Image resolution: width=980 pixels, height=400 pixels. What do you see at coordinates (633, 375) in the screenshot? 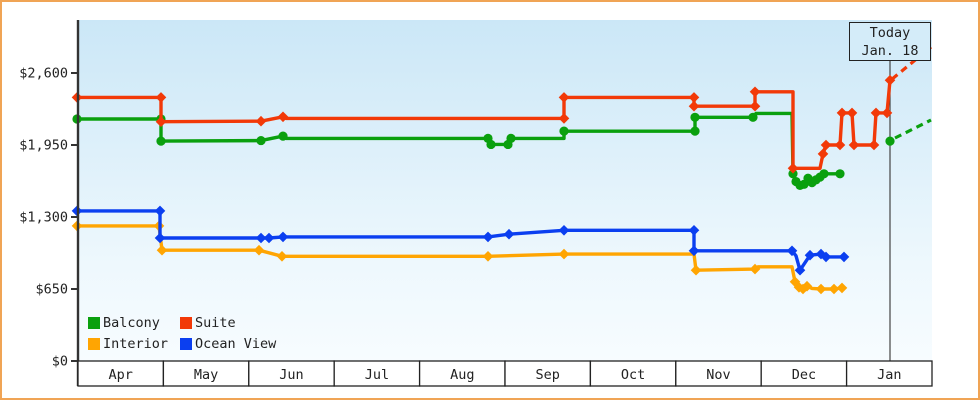
I see `month-label: Oct` at bounding box center [633, 375].